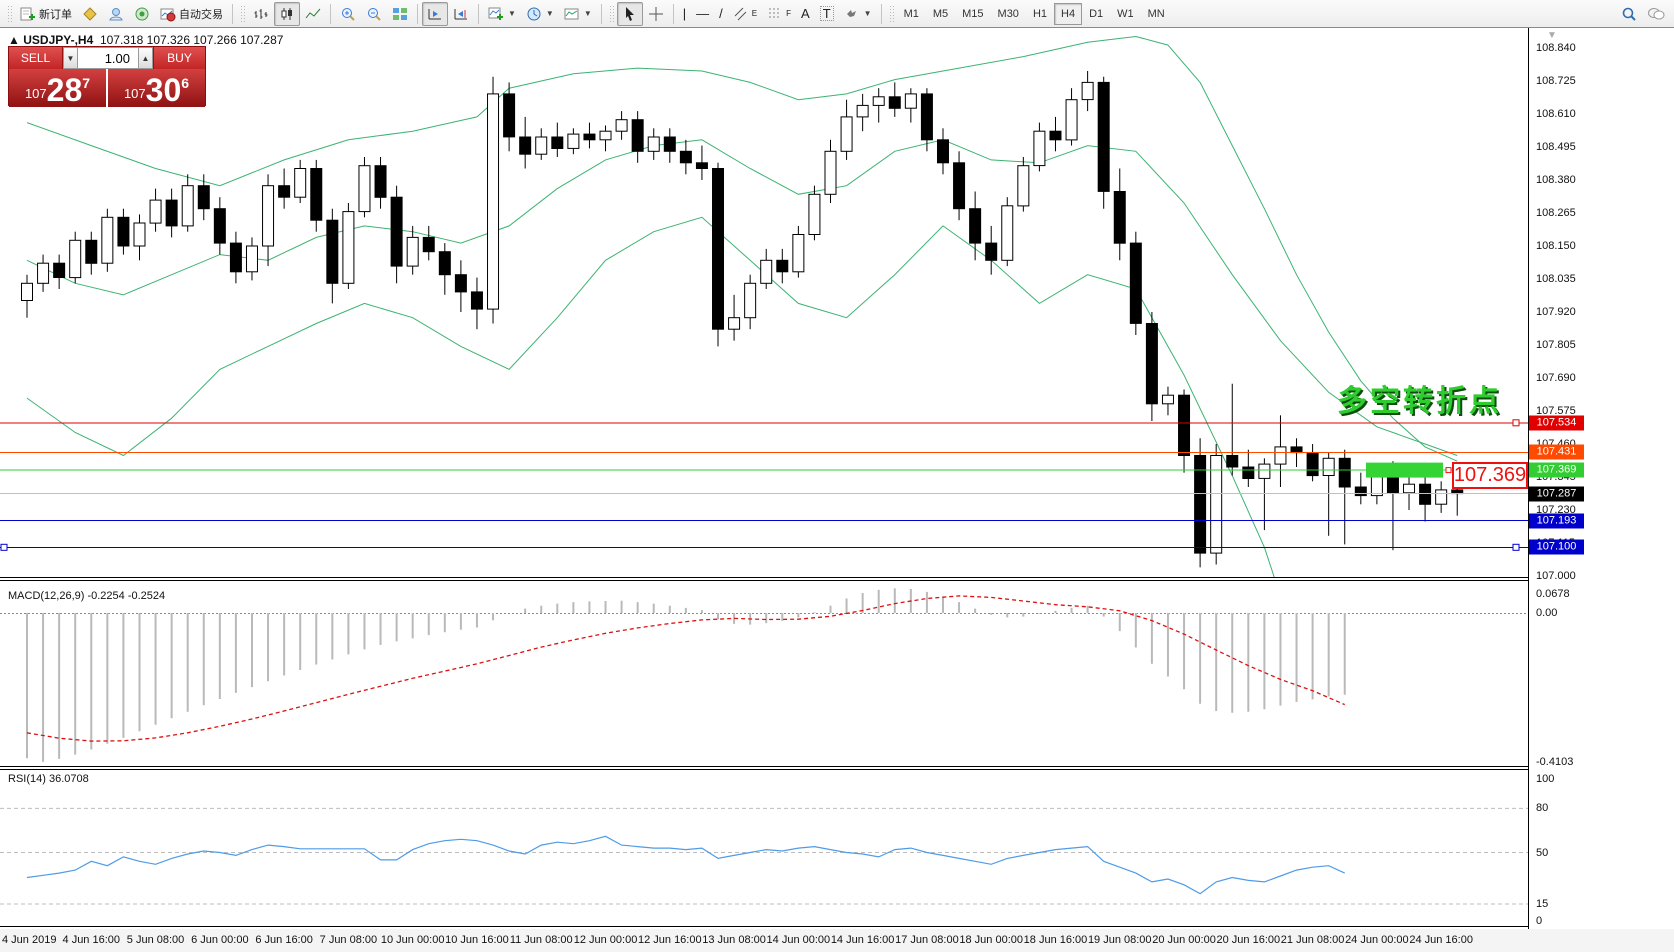 Image resolution: width=1674 pixels, height=952 pixels. I want to click on signal-button, so click(142, 14).